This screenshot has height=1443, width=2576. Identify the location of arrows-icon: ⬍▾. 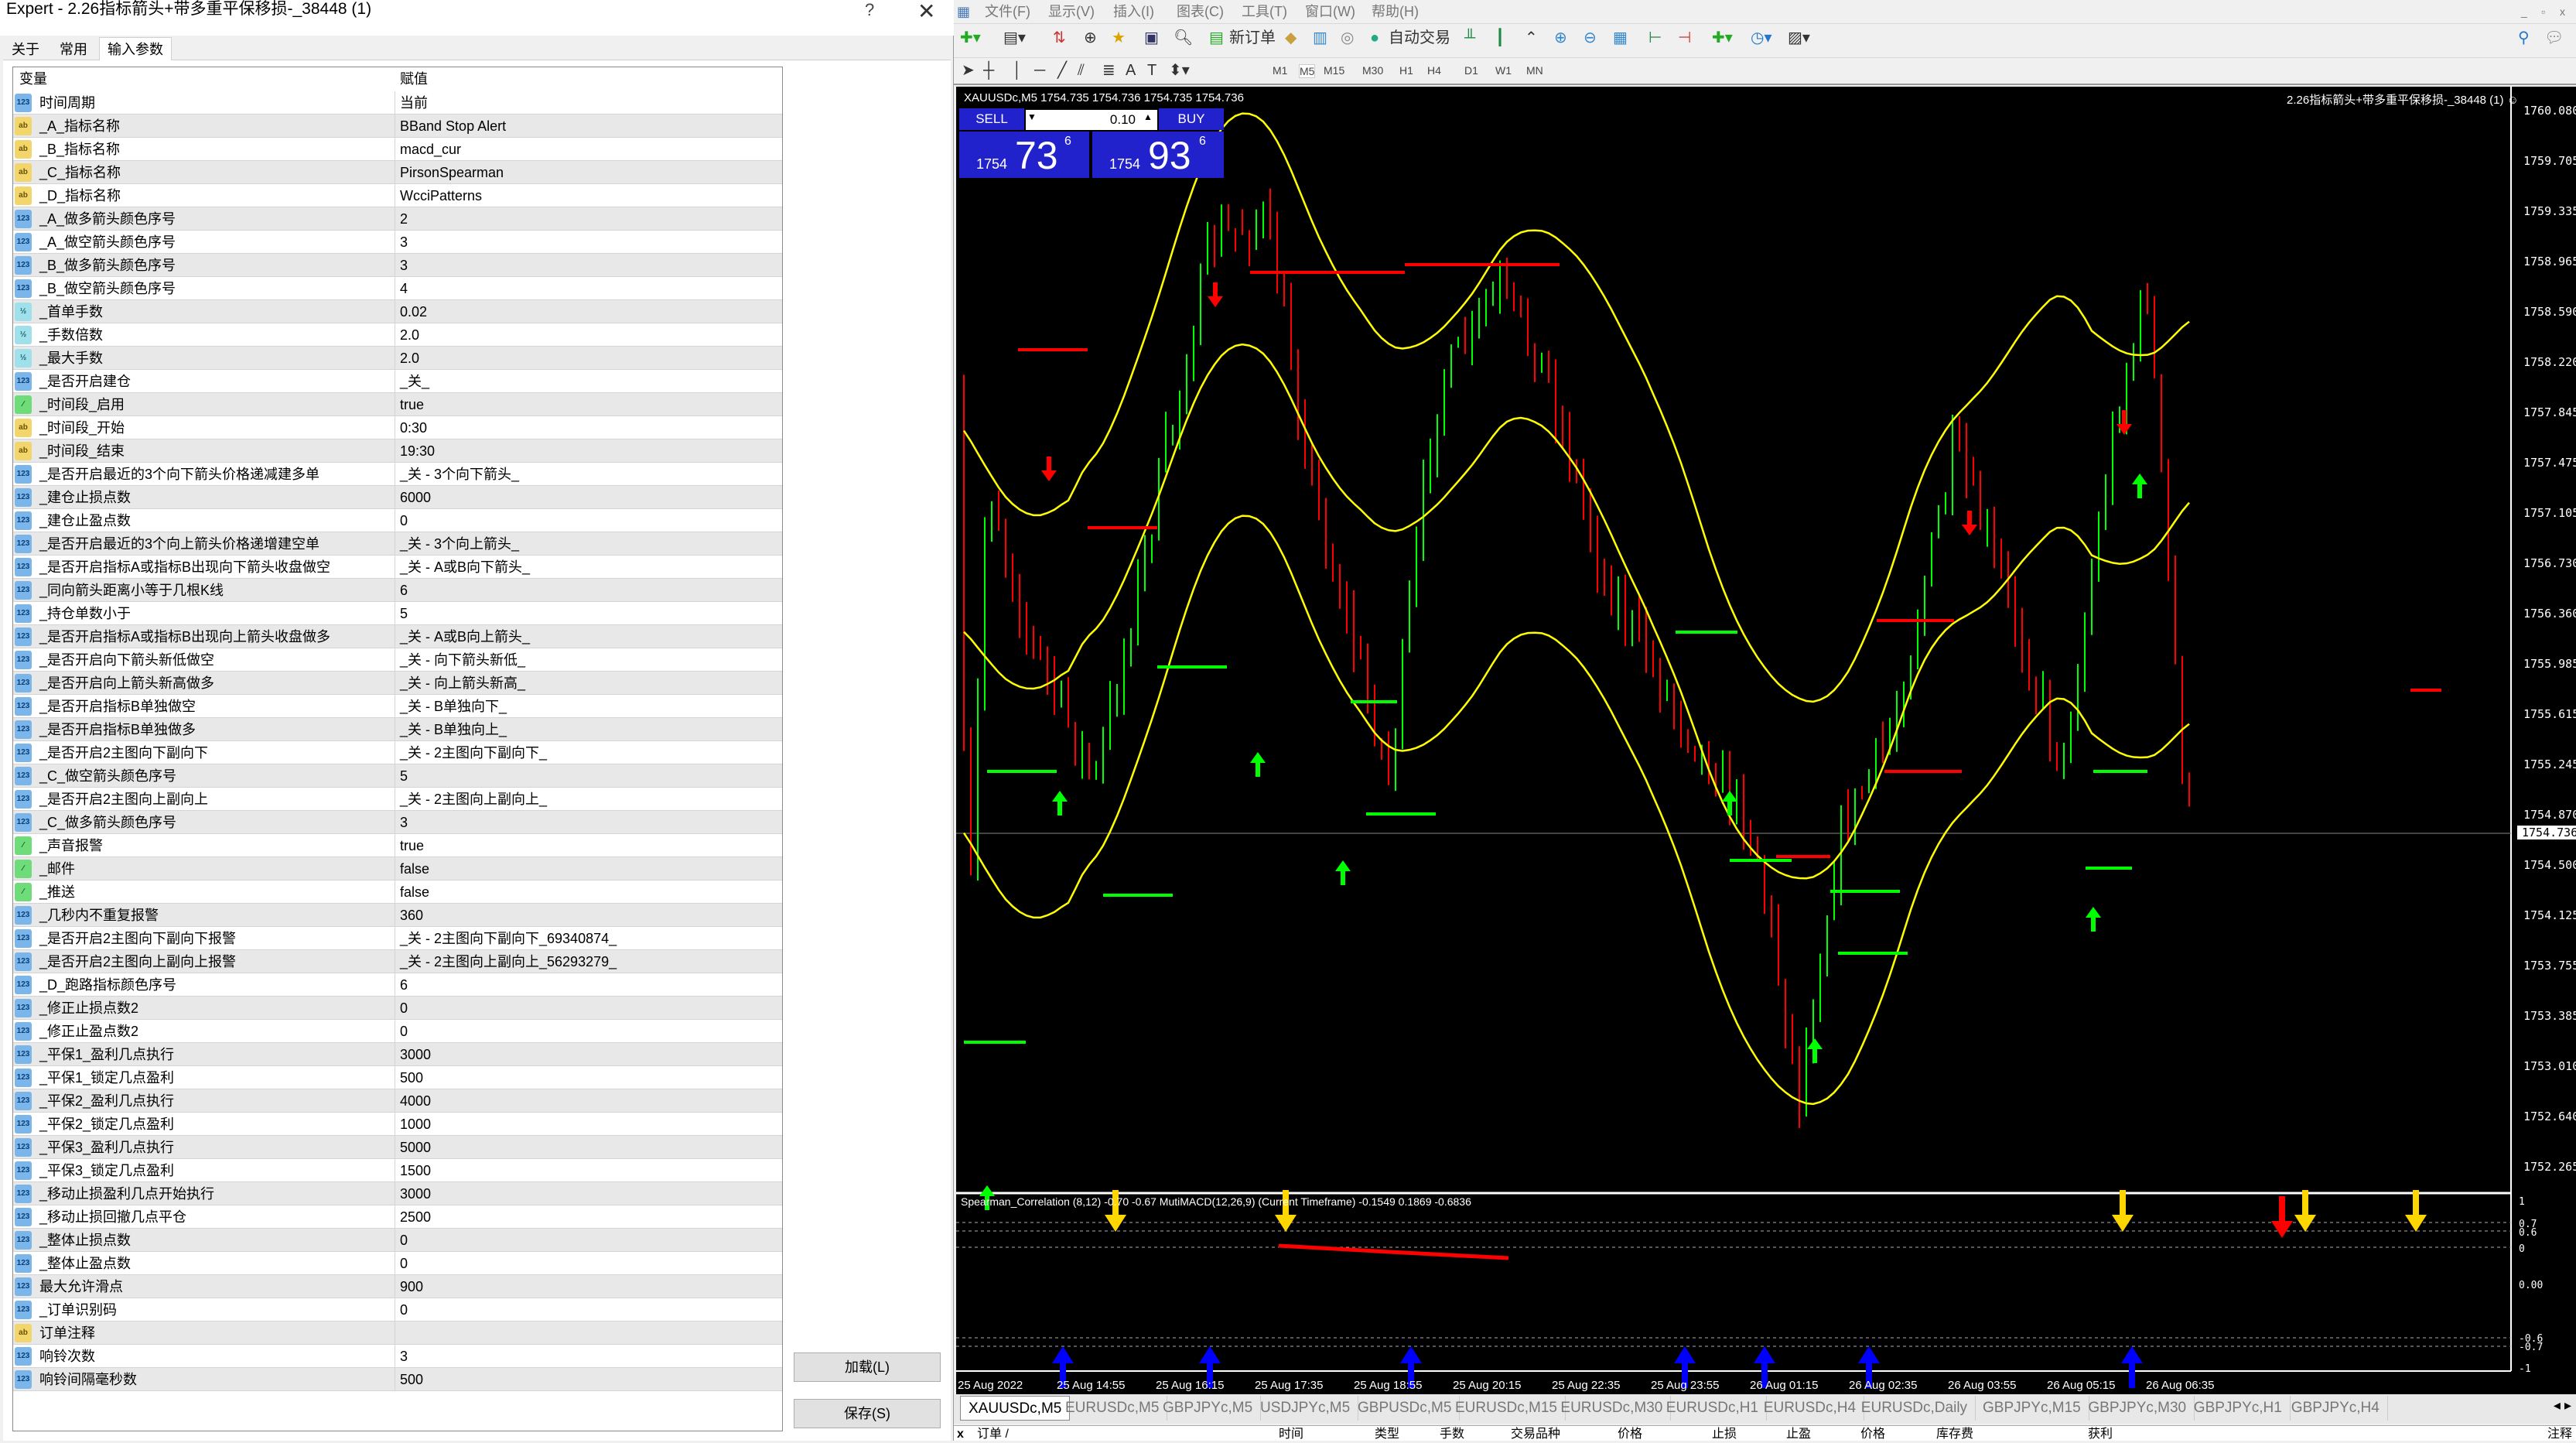
(1179, 71).